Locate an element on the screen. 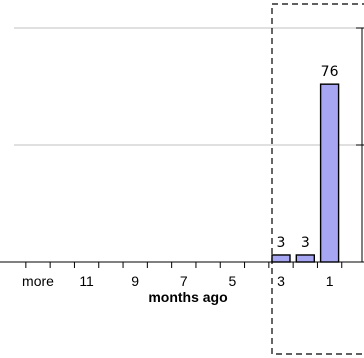 The image size is (364, 358). x-tick-label-5: 5 is located at coordinates (233, 281).